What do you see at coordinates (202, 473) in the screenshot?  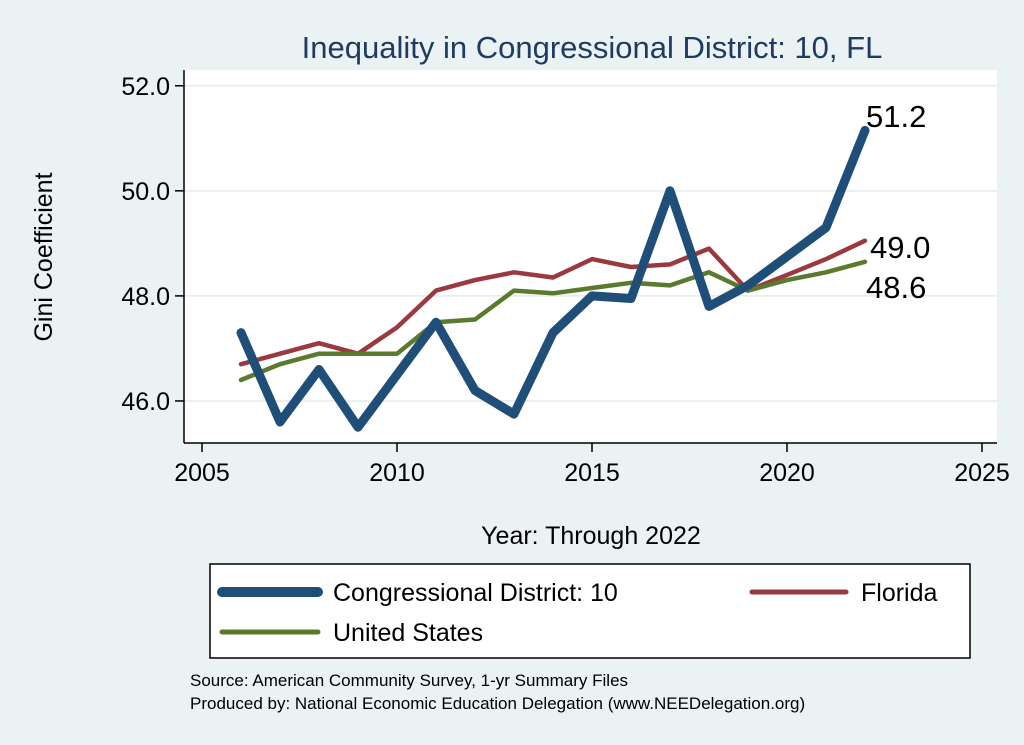 I see `x-tick-label-0: 2005` at bounding box center [202, 473].